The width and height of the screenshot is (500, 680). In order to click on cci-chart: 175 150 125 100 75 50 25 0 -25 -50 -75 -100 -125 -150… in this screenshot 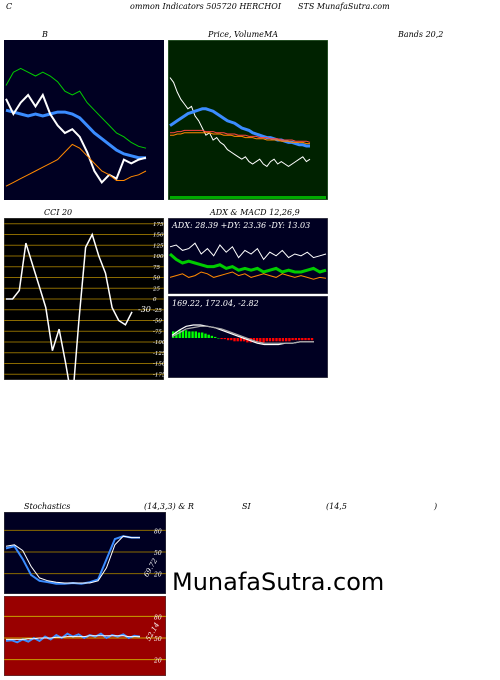, I will do `click(84, 299)`.